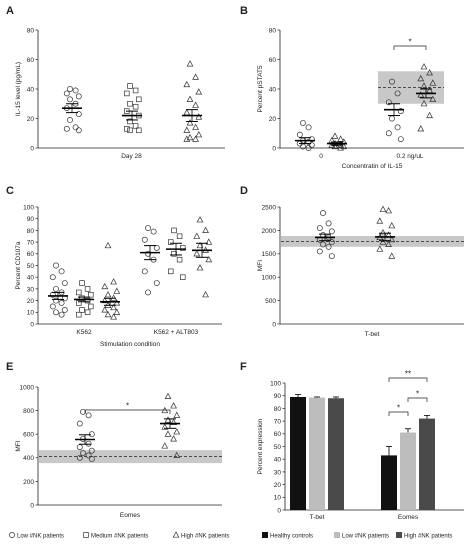 The width and height of the screenshot is (473, 545). I want to click on panel-label-c: C, so click(10, 191).